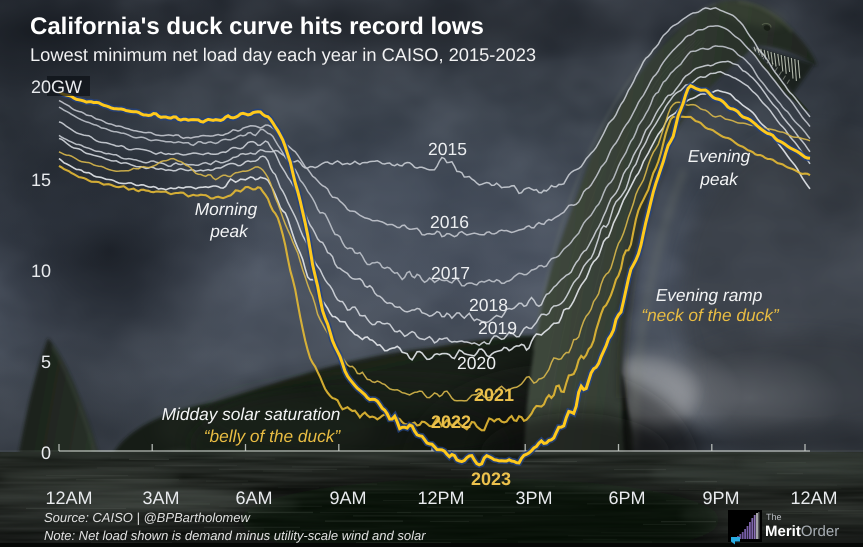 This screenshot has height=547, width=863. I want to click on svg-text: 3PM, so click(533, 498).